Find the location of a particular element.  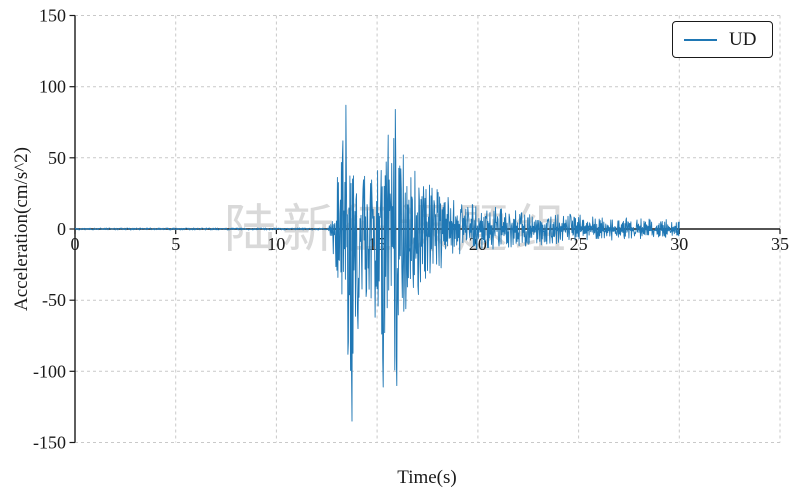

y-tick-label: 0 is located at coordinates (61, 229).